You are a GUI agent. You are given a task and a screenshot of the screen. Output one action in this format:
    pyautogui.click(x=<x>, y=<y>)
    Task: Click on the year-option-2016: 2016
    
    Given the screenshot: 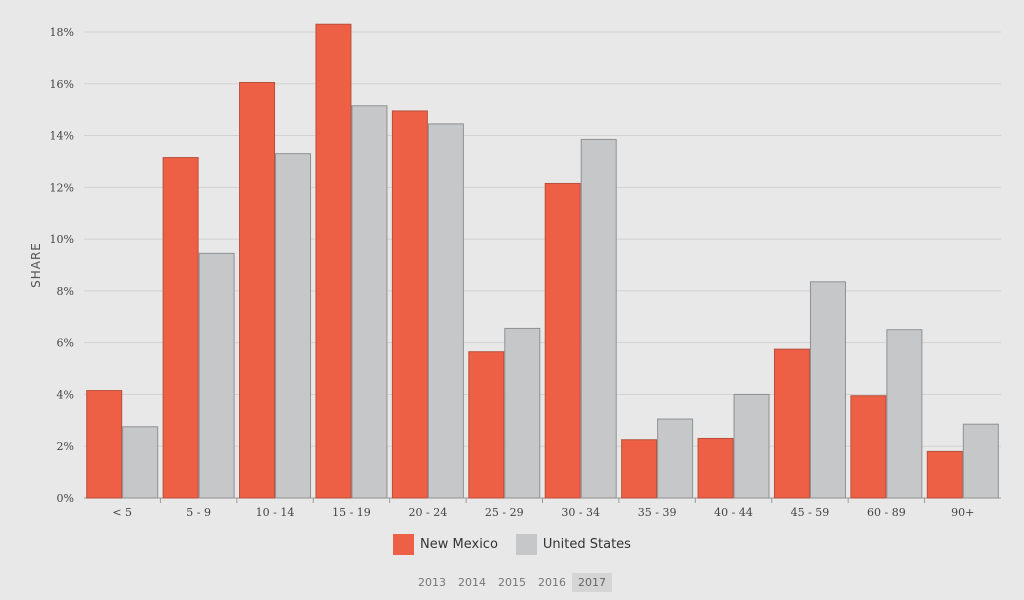 What is the action you would take?
    pyautogui.click(x=552, y=582)
    